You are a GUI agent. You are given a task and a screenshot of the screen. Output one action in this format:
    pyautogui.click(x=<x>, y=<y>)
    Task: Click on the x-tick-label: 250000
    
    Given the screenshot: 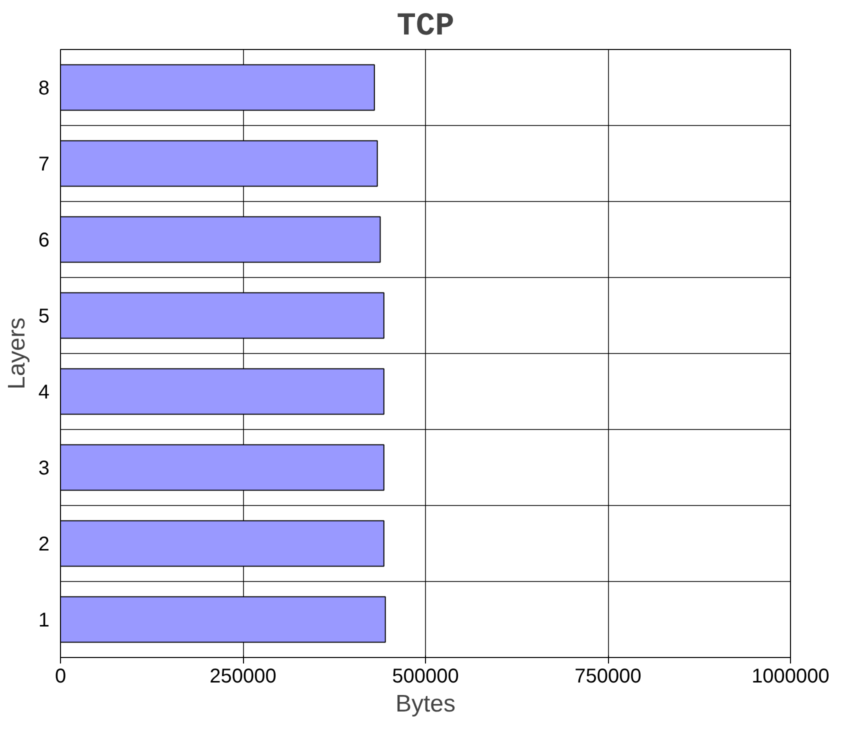 What is the action you would take?
    pyautogui.click(x=243, y=677)
    